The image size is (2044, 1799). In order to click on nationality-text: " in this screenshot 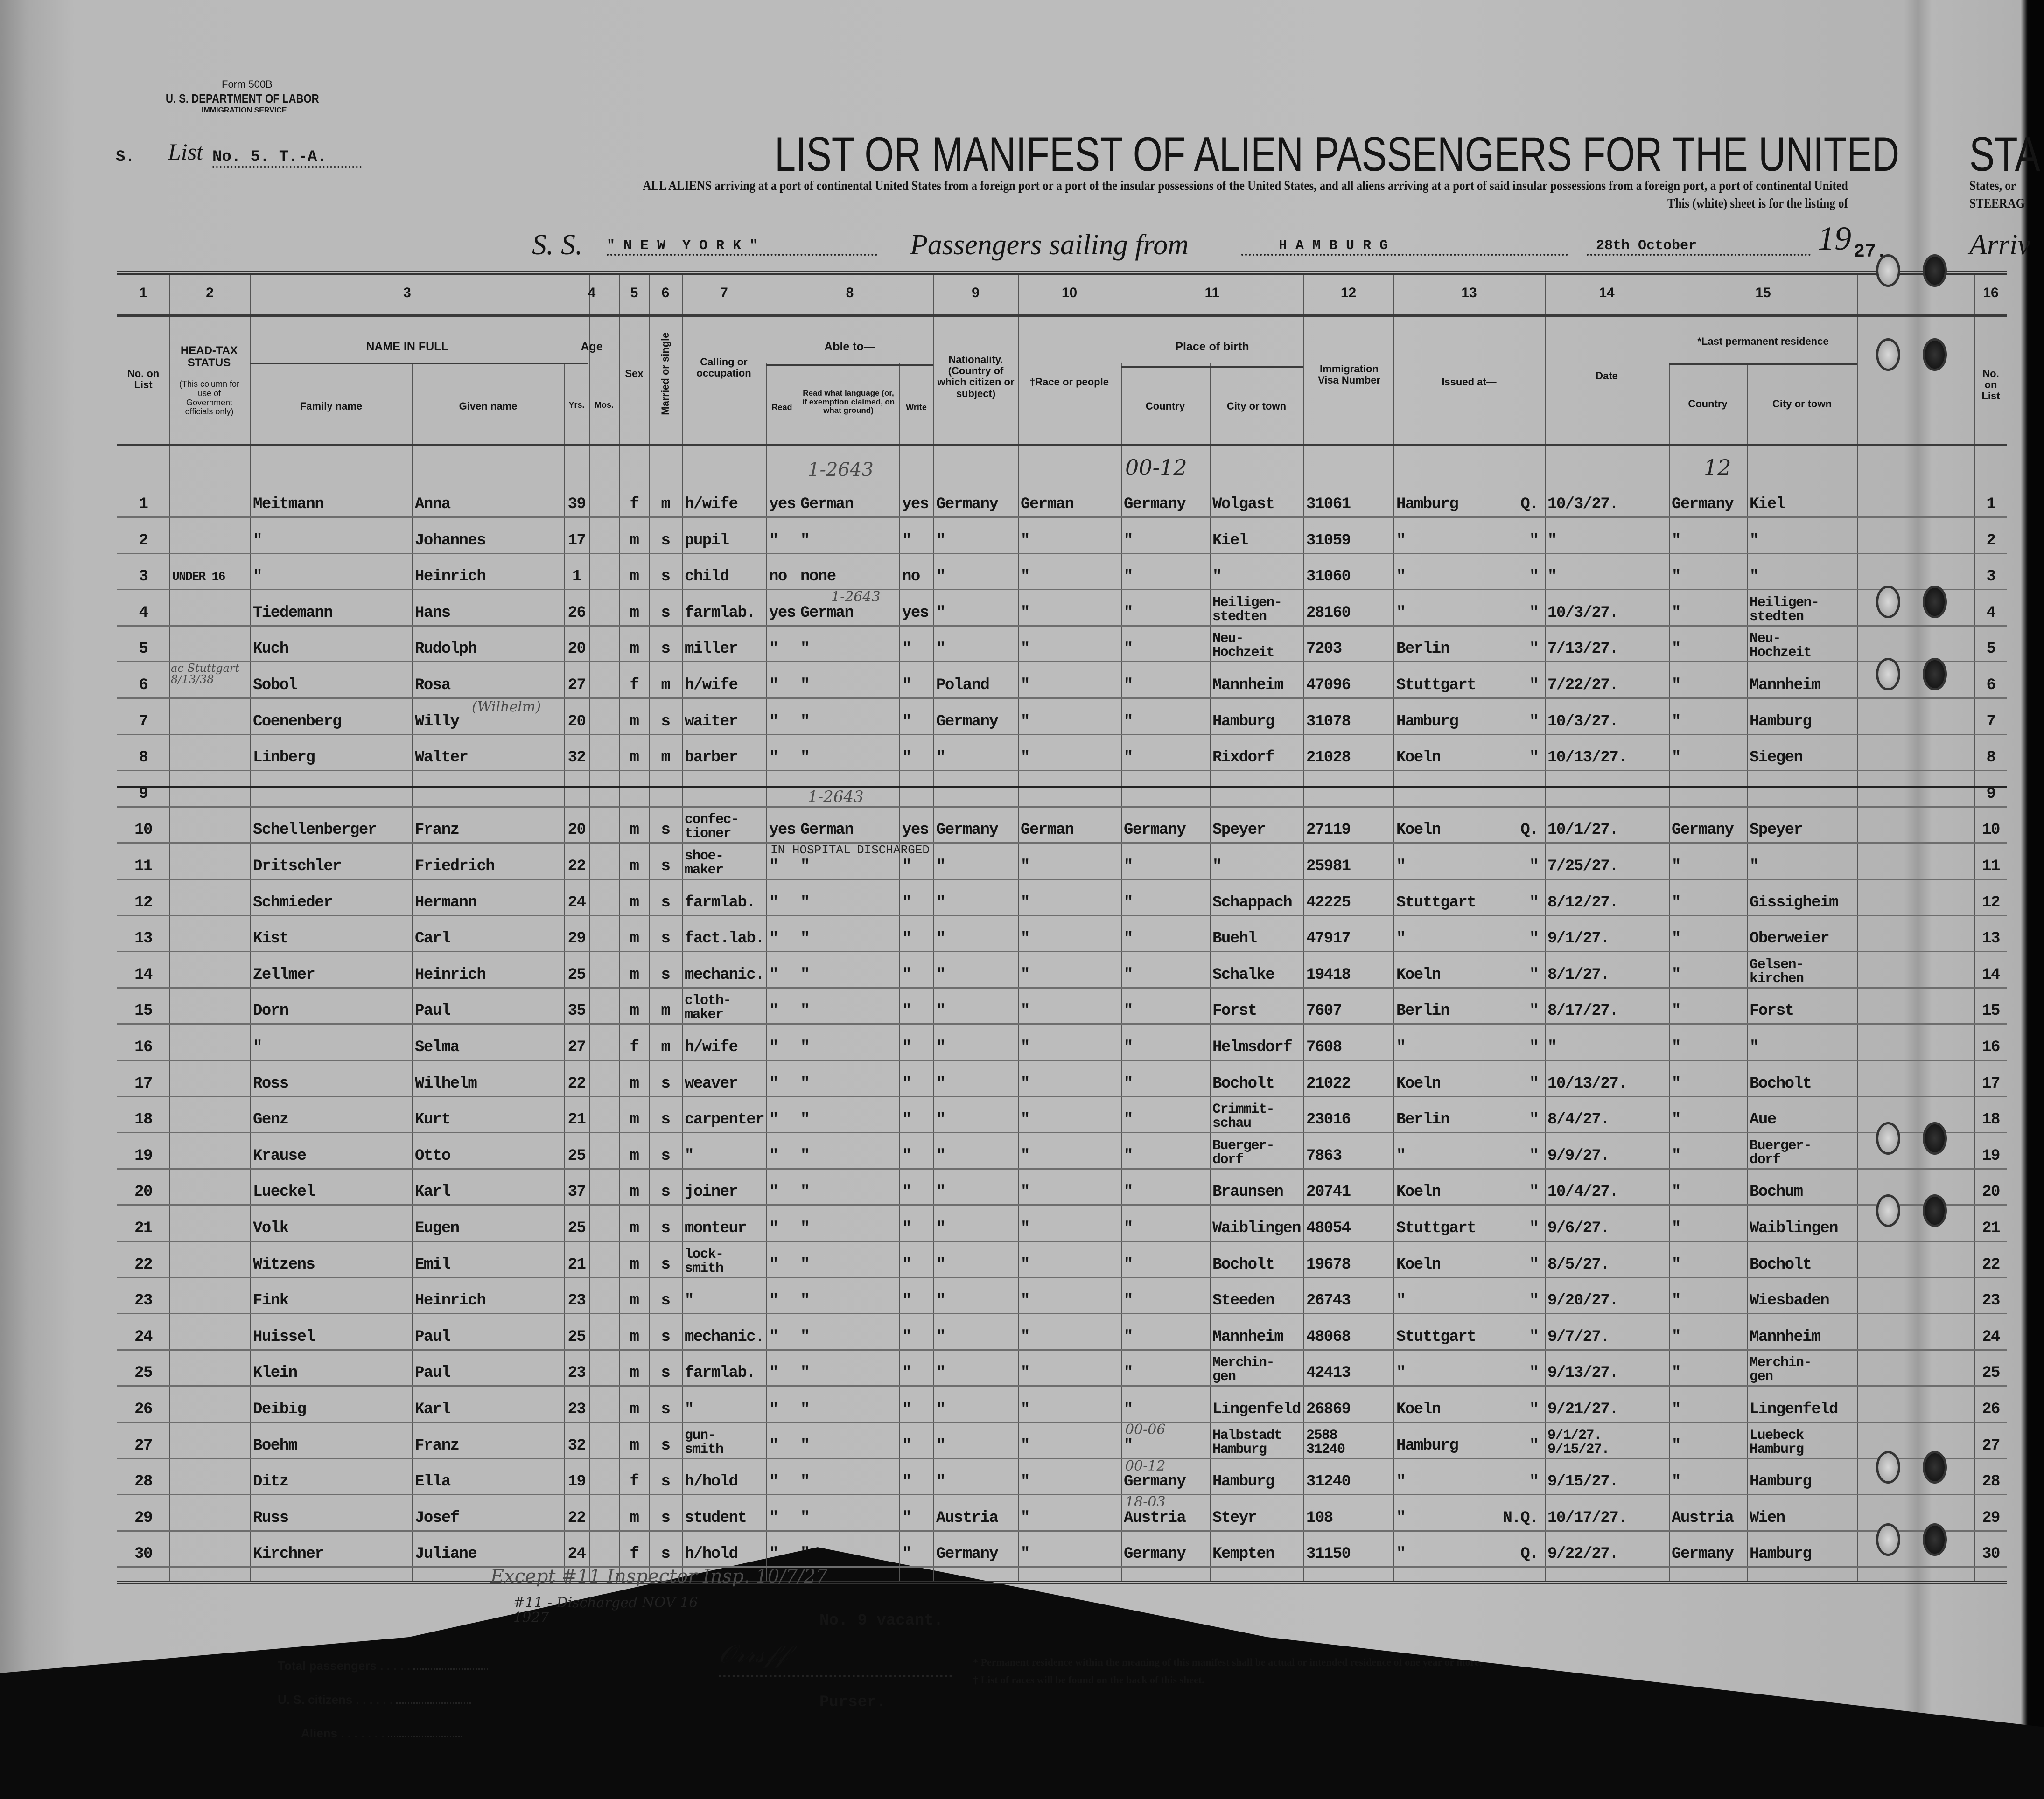, I will do `click(940, 758)`.